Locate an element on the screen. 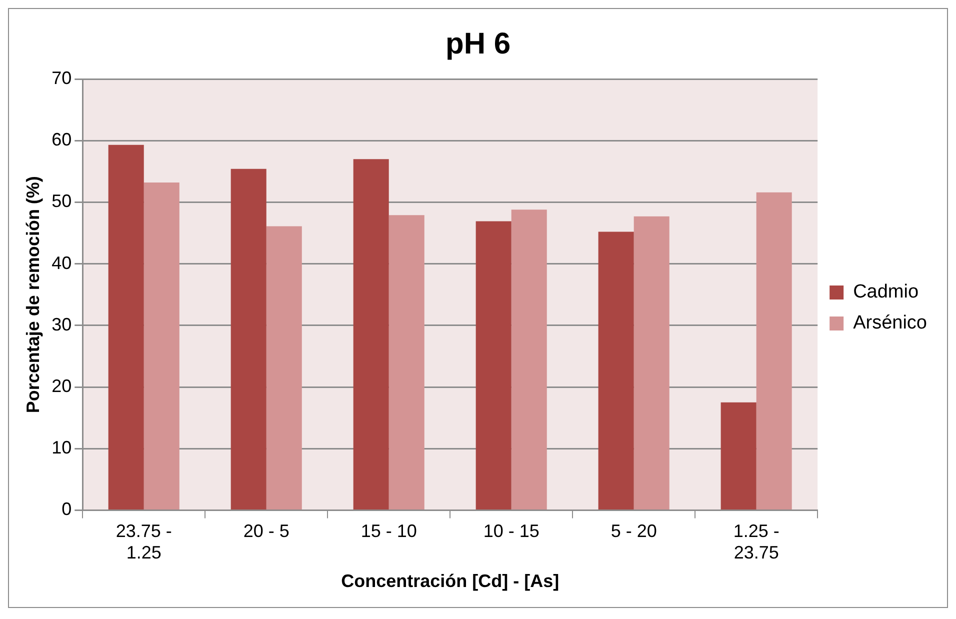 This screenshot has height=619, width=956. chart-title: pH 6 is located at coordinates (478, 43).